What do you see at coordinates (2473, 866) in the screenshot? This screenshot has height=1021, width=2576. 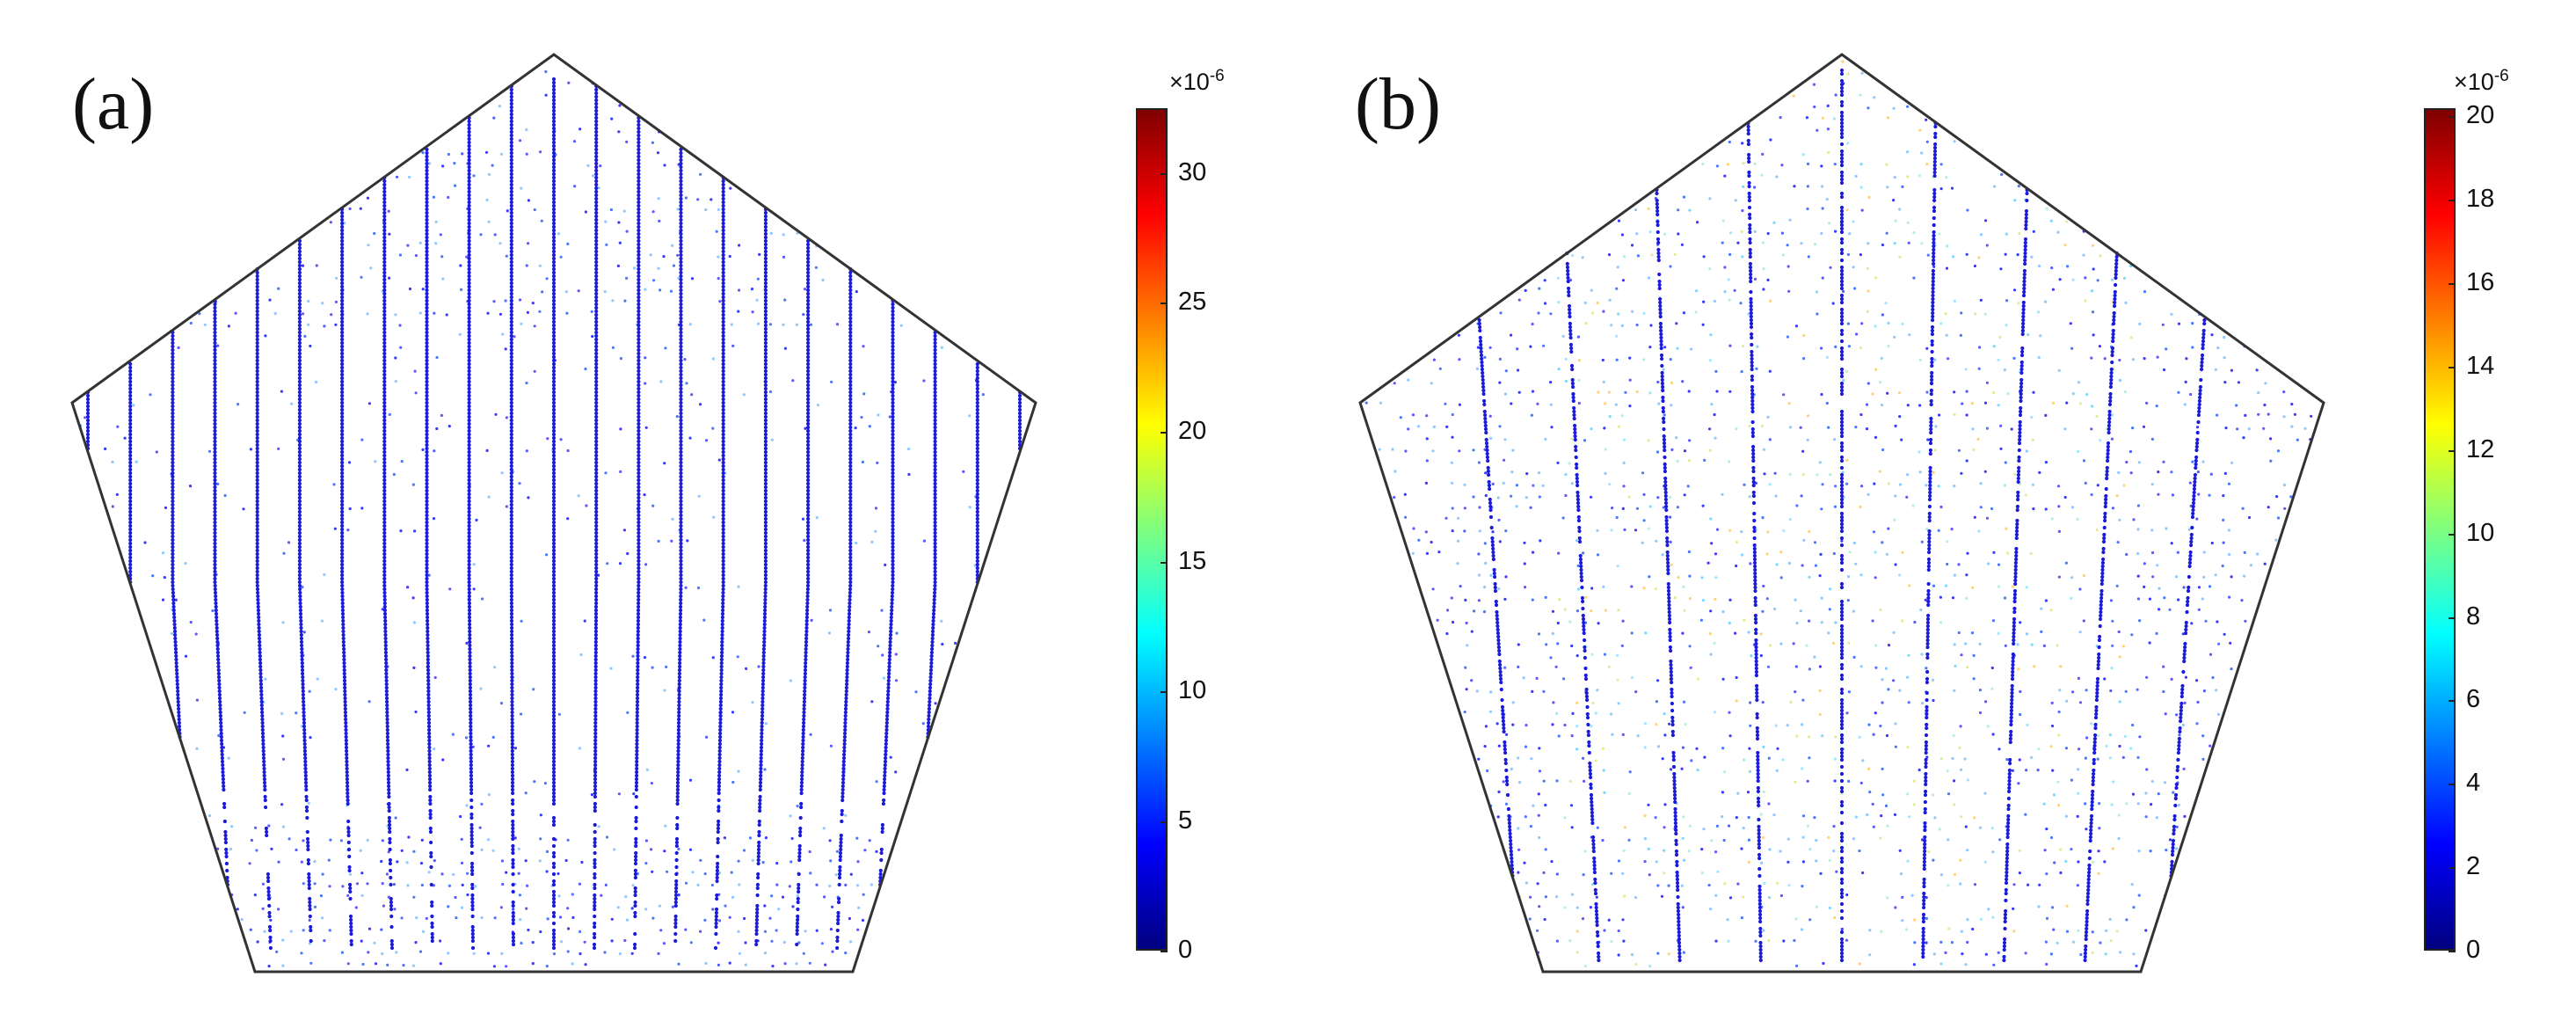 I see `colorbar-tick-label: 2` at bounding box center [2473, 866].